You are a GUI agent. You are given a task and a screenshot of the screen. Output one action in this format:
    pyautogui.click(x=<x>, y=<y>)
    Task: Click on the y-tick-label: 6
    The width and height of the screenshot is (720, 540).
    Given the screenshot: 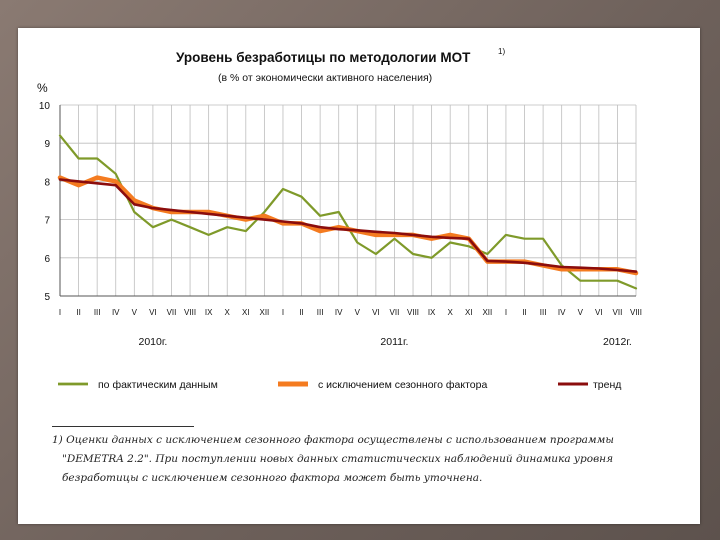 What is the action you would take?
    pyautogui.click(x=47, y=259)
    